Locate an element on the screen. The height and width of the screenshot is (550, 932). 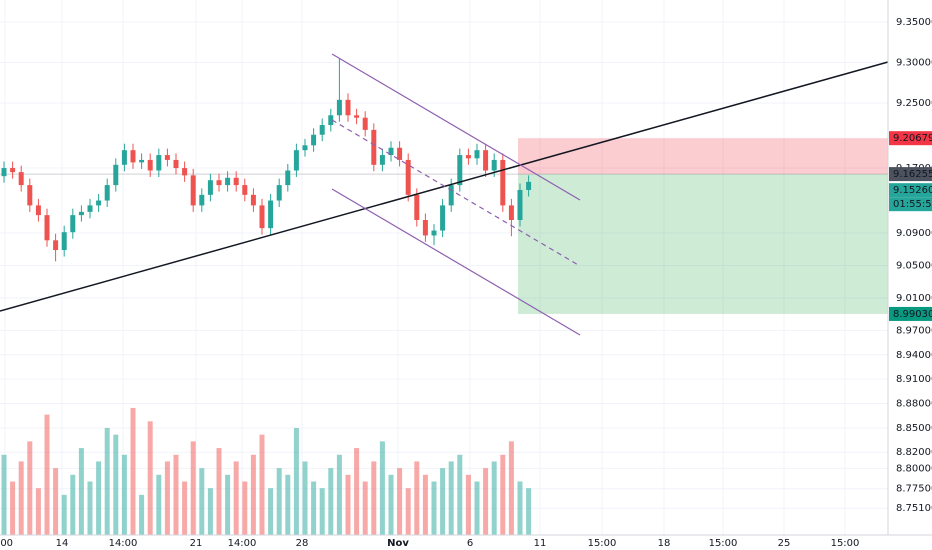
volume is located at coordinates (266, 471).